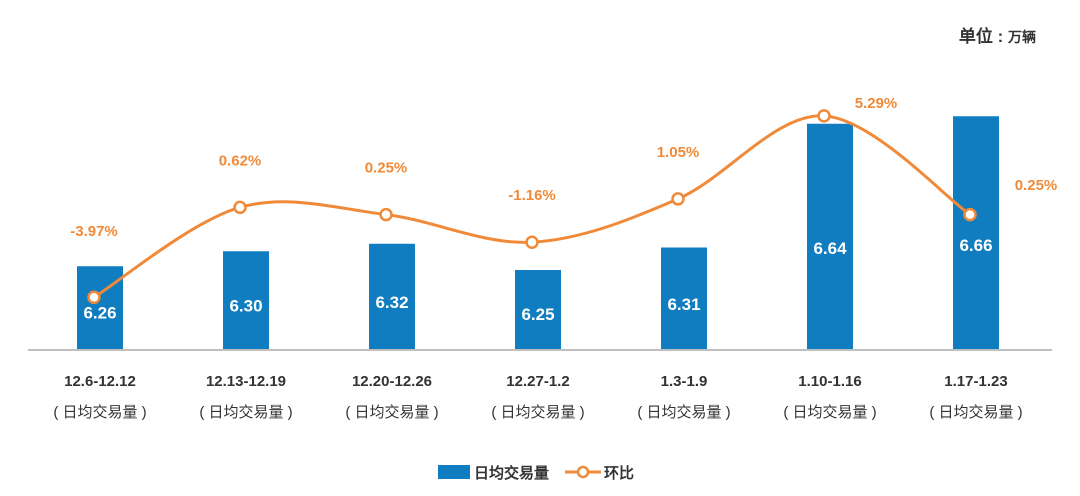  Describe the element at coordinates (245, 306) in the screenshot. I see `bar-value-label-1: 6.30` at that location.